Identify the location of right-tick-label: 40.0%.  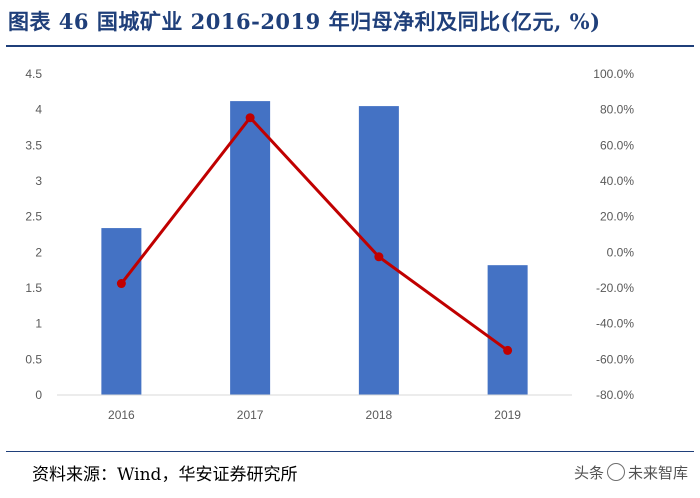
(617, 181).